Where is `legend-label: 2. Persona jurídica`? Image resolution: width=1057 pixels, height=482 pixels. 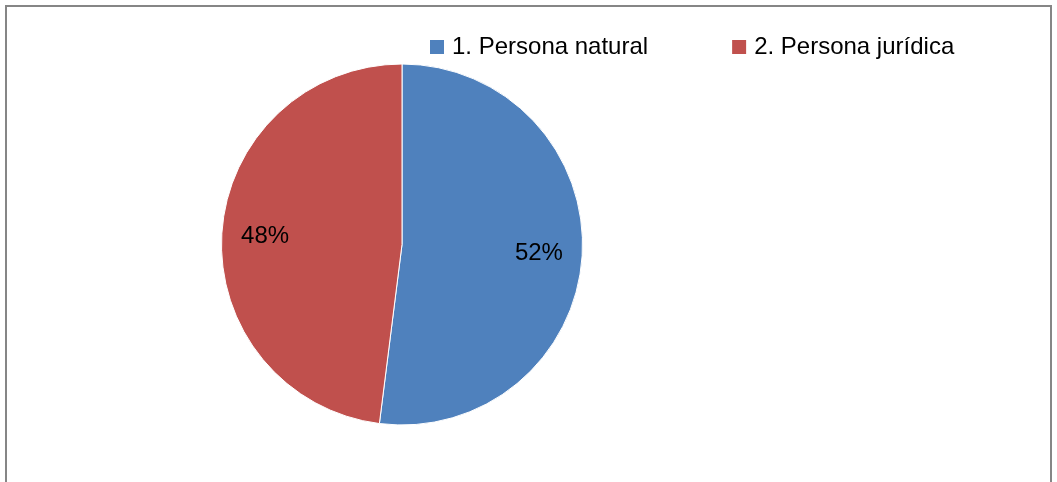 legend-label: 2. Persona jurídica is located at coordinates (854, 45).